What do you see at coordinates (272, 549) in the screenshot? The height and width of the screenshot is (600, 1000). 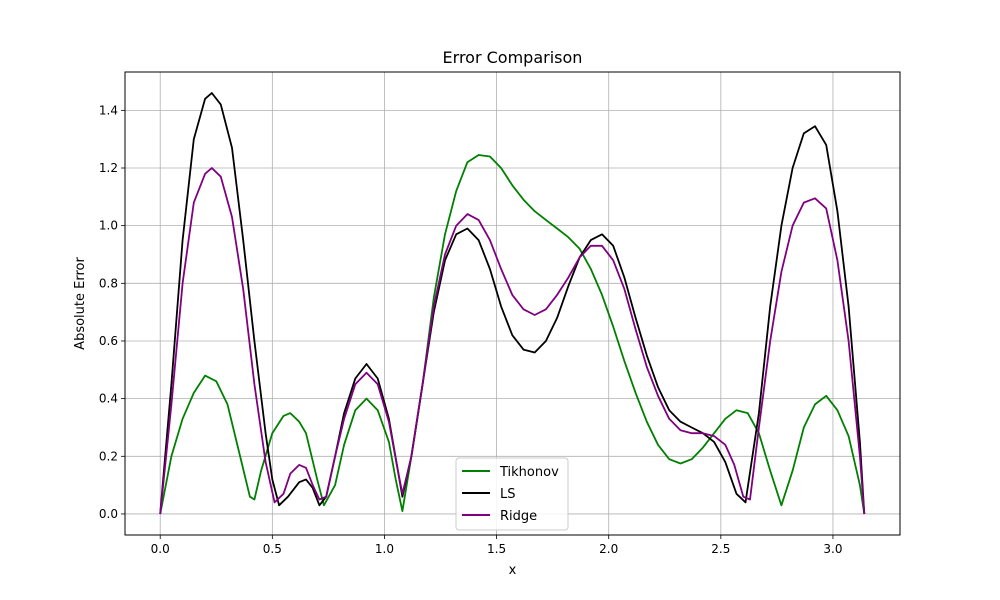 I see `x-tick-label: 0.5` at bounding box center [272, 549].